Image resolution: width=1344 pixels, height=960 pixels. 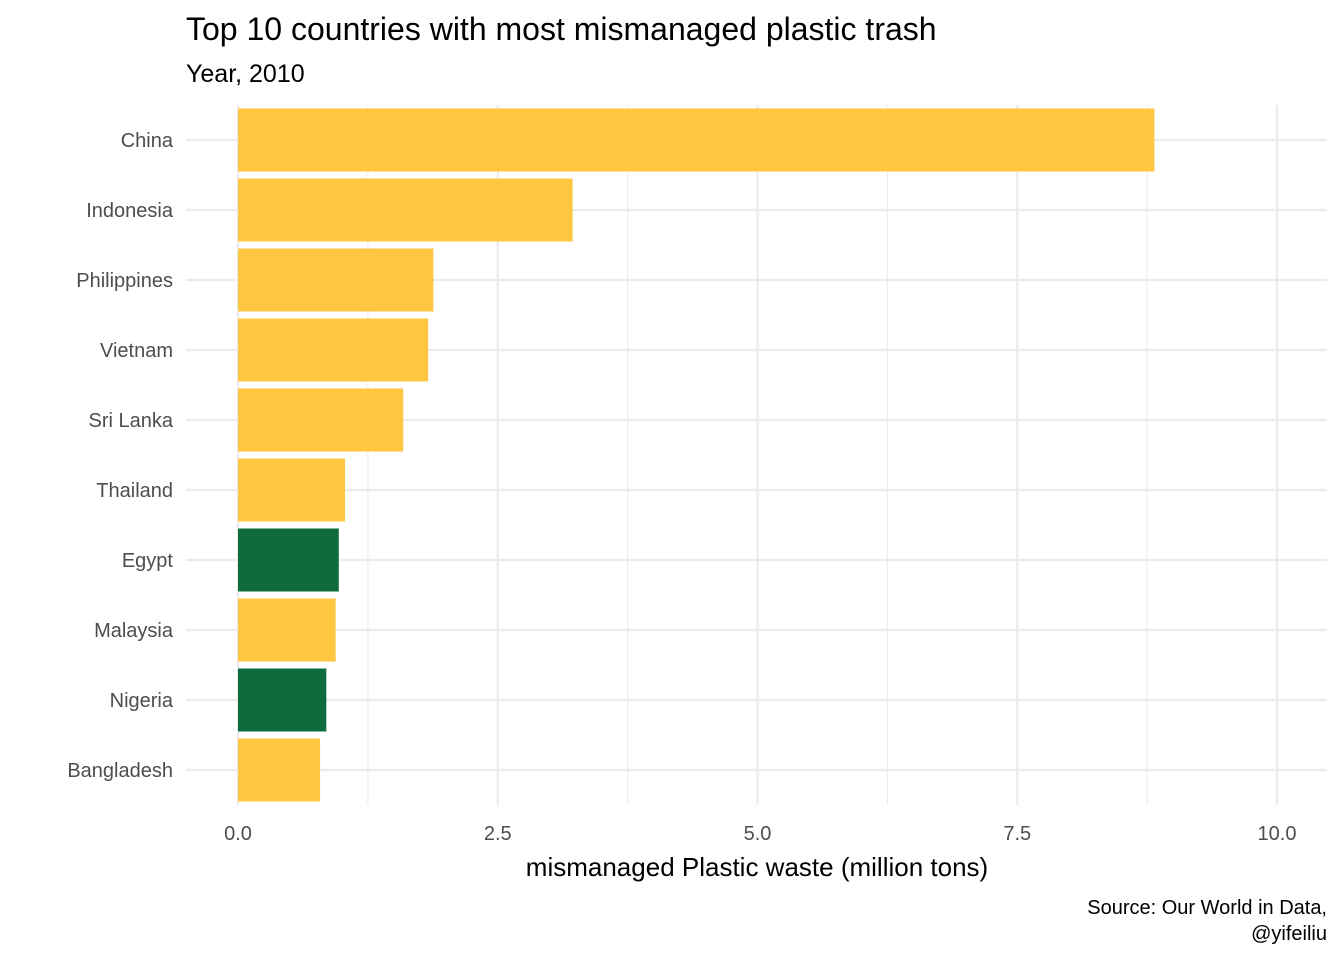 I want to click on y-tick-label-egypt: Egypt, so click(x=148, y=561).